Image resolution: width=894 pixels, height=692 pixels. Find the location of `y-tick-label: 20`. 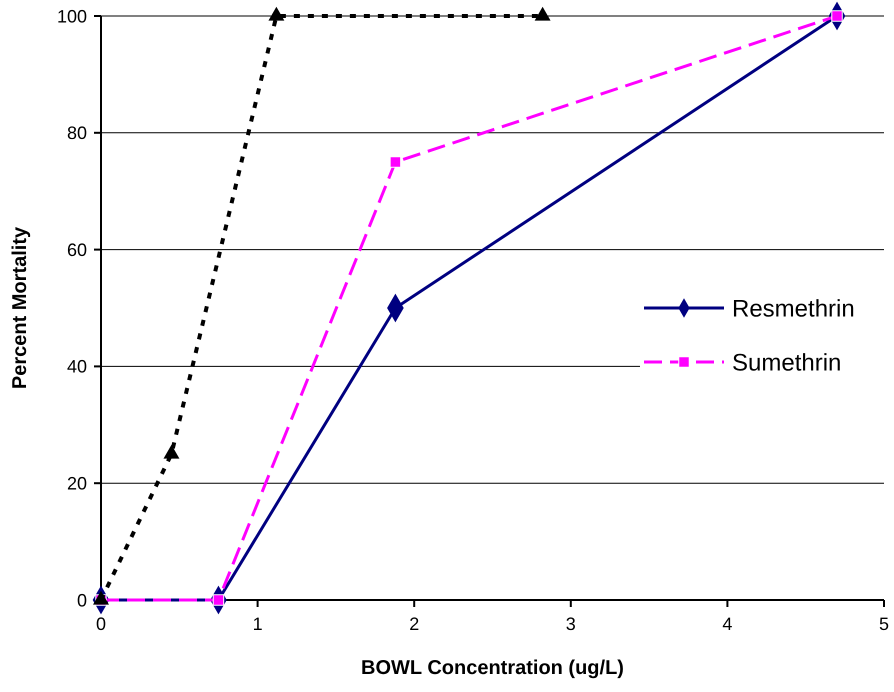

y-tick-label: 20 is located at coordinates (76, 484).